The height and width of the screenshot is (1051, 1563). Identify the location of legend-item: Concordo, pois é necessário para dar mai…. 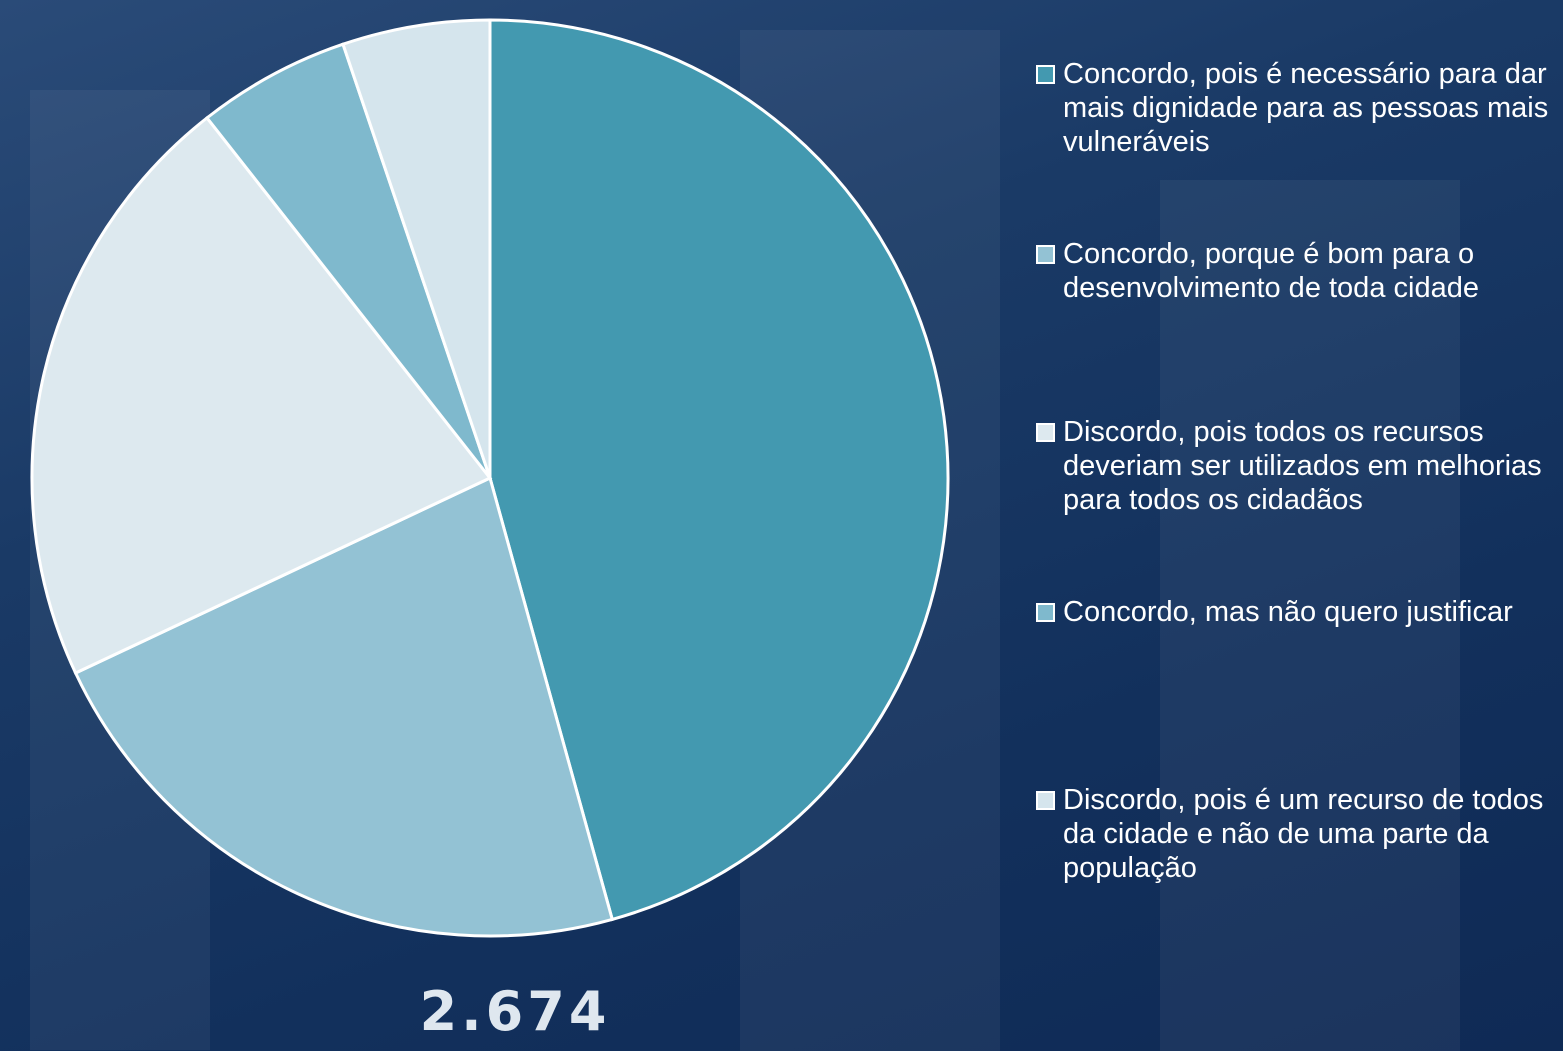
(1296, 108).